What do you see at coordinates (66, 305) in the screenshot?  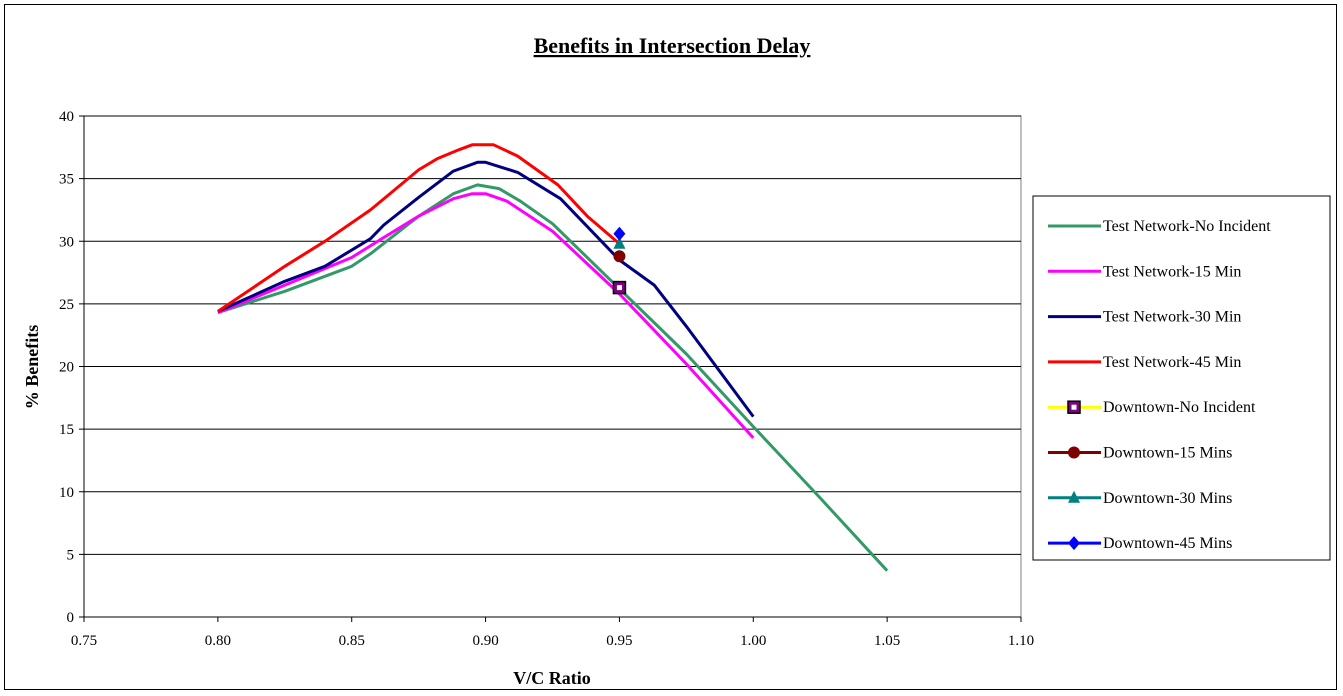 I see `y-tick-label: 25` at bounding box center [66, 305].